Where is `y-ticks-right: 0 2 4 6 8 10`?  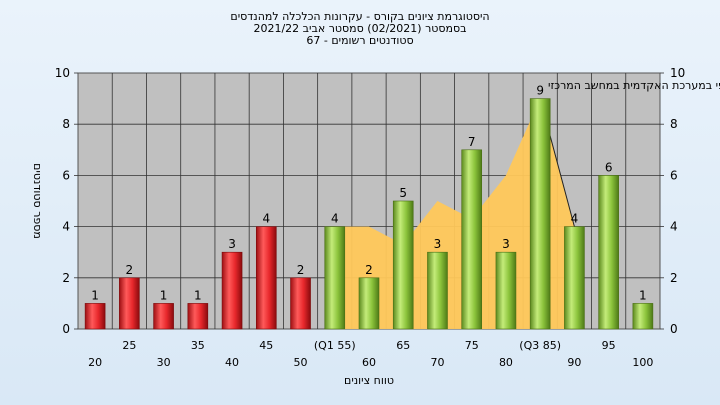 y-ticks-right: 0 2 4 6 8 10 is located at coordinates (672, 201).